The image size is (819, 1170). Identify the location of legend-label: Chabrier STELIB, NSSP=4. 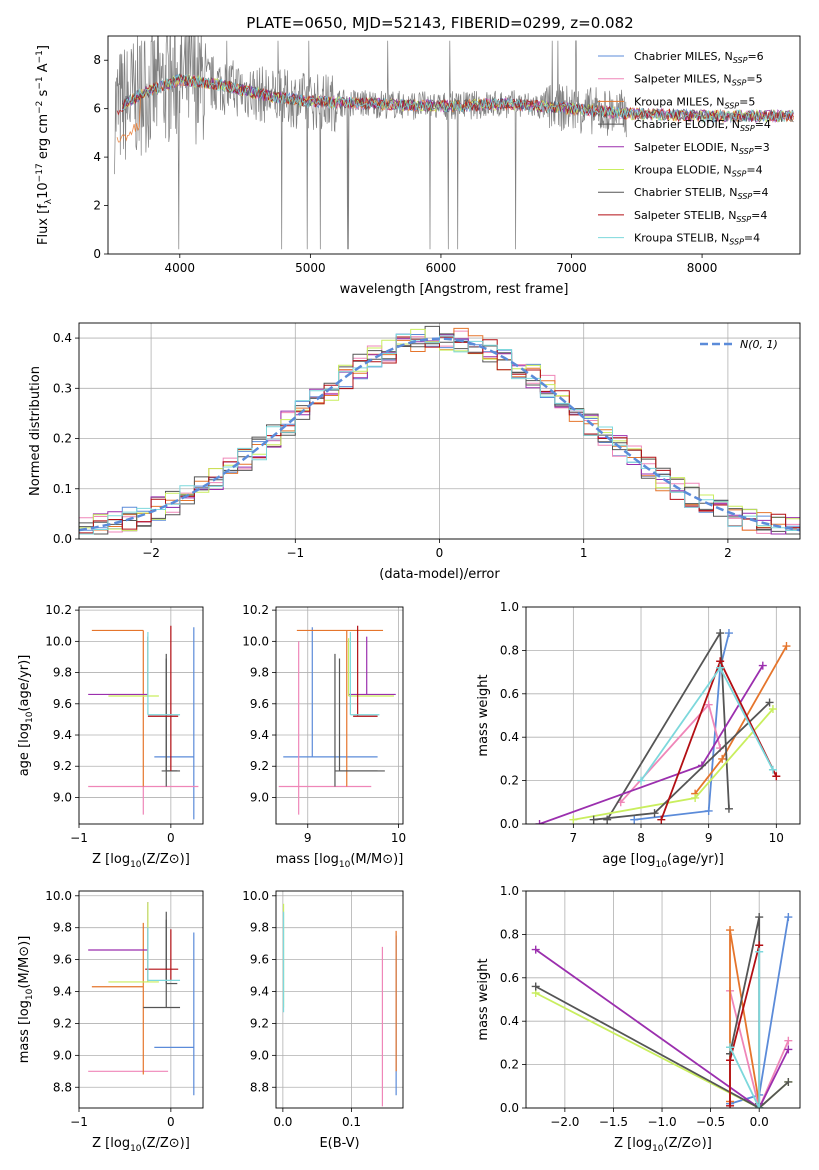
(701, 193).